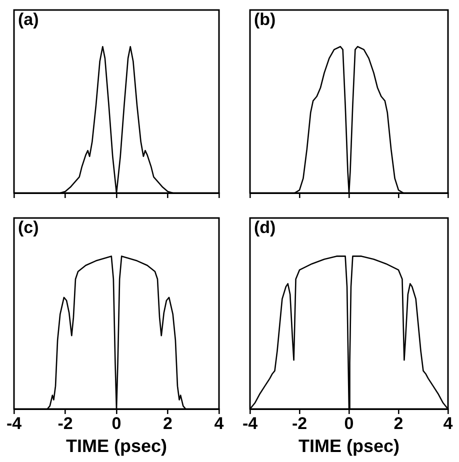 This screenshot has height=462, width=459. I want to click on text: (a), so click(28, 20).